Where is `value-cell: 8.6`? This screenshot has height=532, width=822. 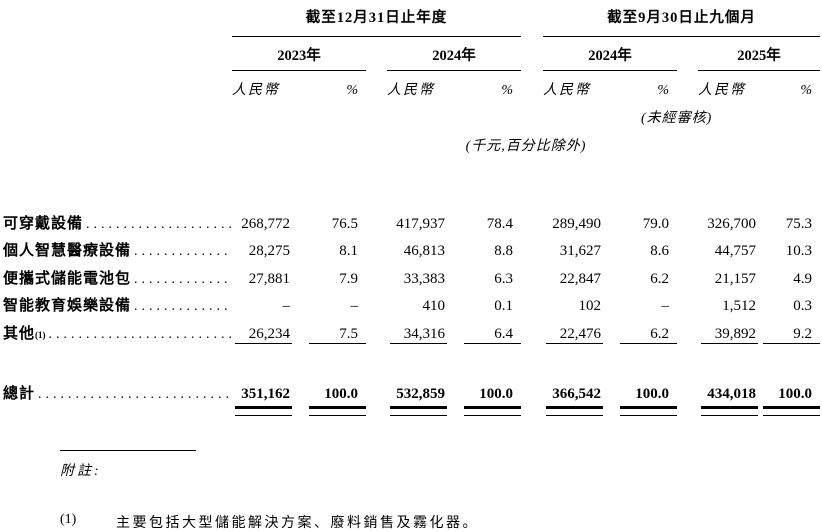
value-cell: 8.6 is located at coordinates (660, 251).